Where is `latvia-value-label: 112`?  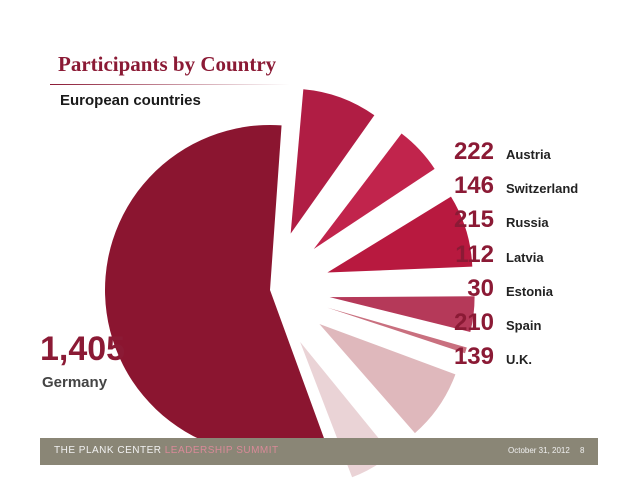 latvia-value-label: 112 is located at coordinates (474, 254).